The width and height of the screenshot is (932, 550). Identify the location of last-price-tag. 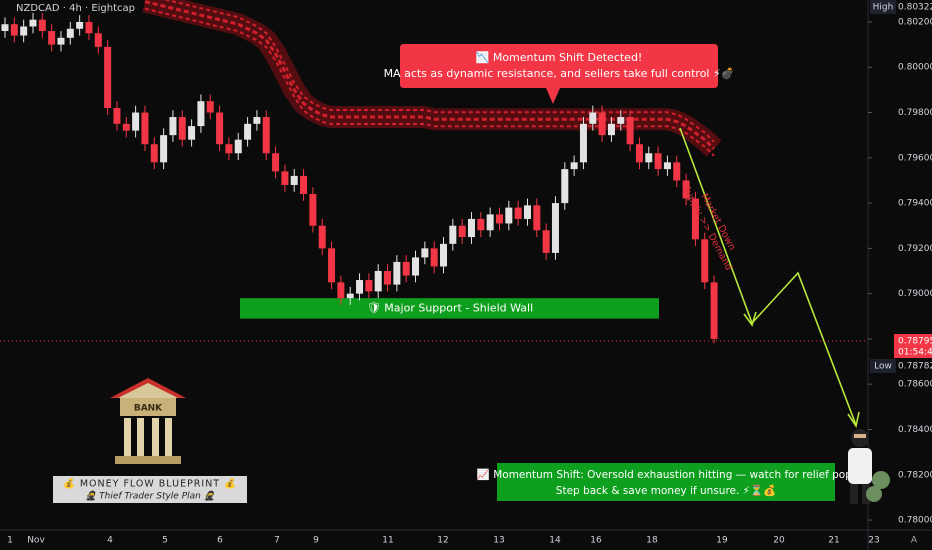
(913, 346).